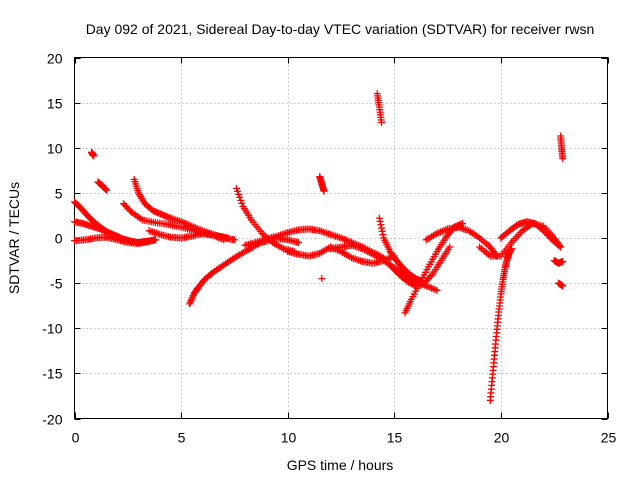 Image resolution: width=640 pixels, height=480 pixels. Describe the element at coordinates (520, 240) in the screenshot. I see `series-arc23` at that location.